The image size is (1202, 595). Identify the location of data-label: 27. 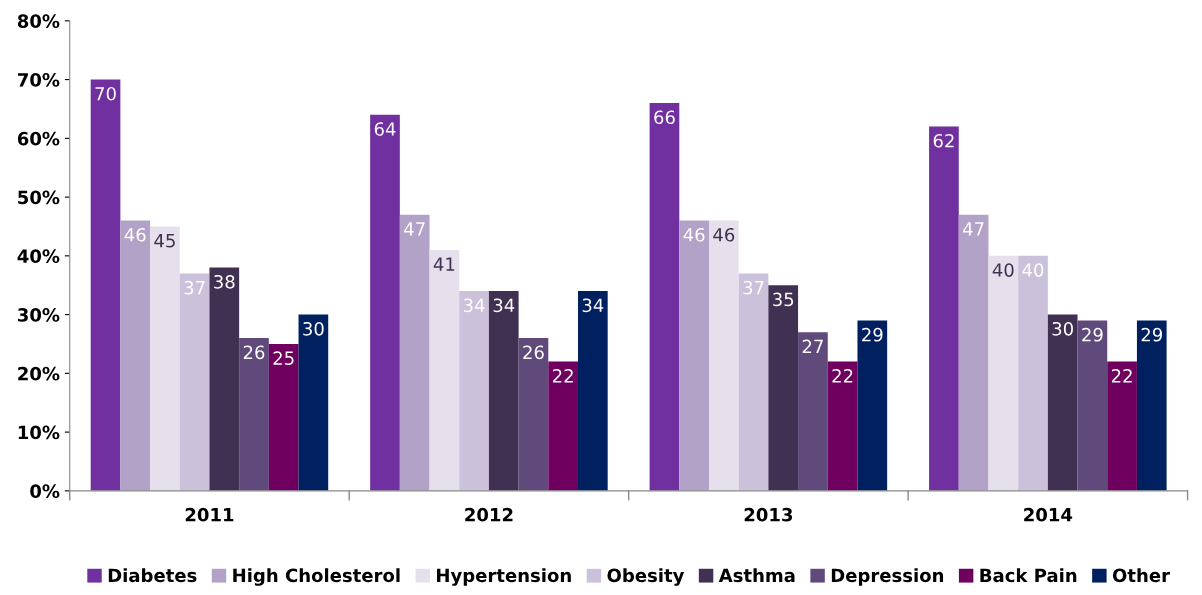
(812, 346).